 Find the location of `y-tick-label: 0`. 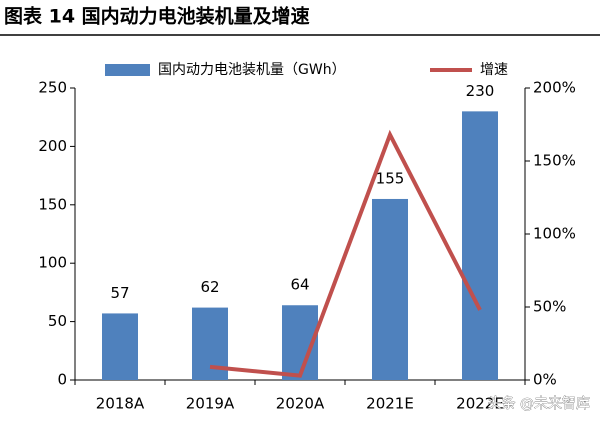

y-tick-label: 0 is located at coordinates (62, 380).